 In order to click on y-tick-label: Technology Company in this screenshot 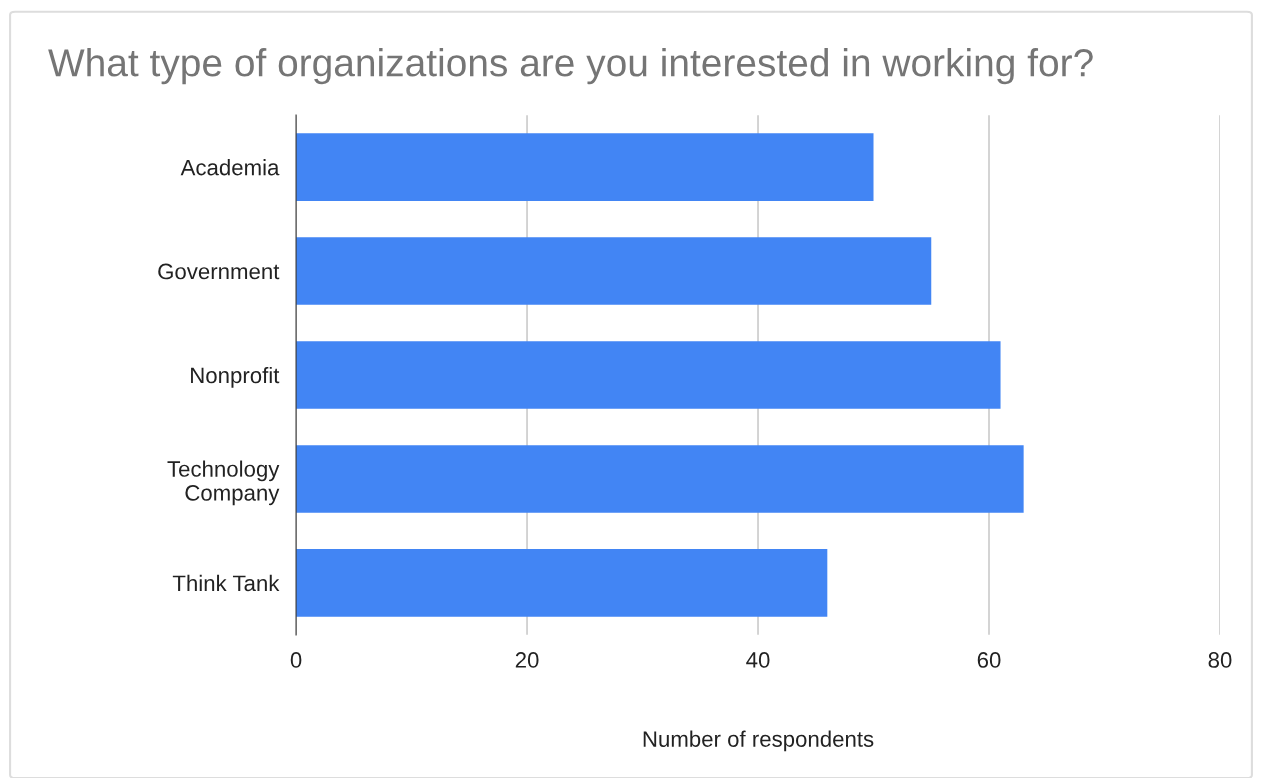, I will do `click(223, 483)`.